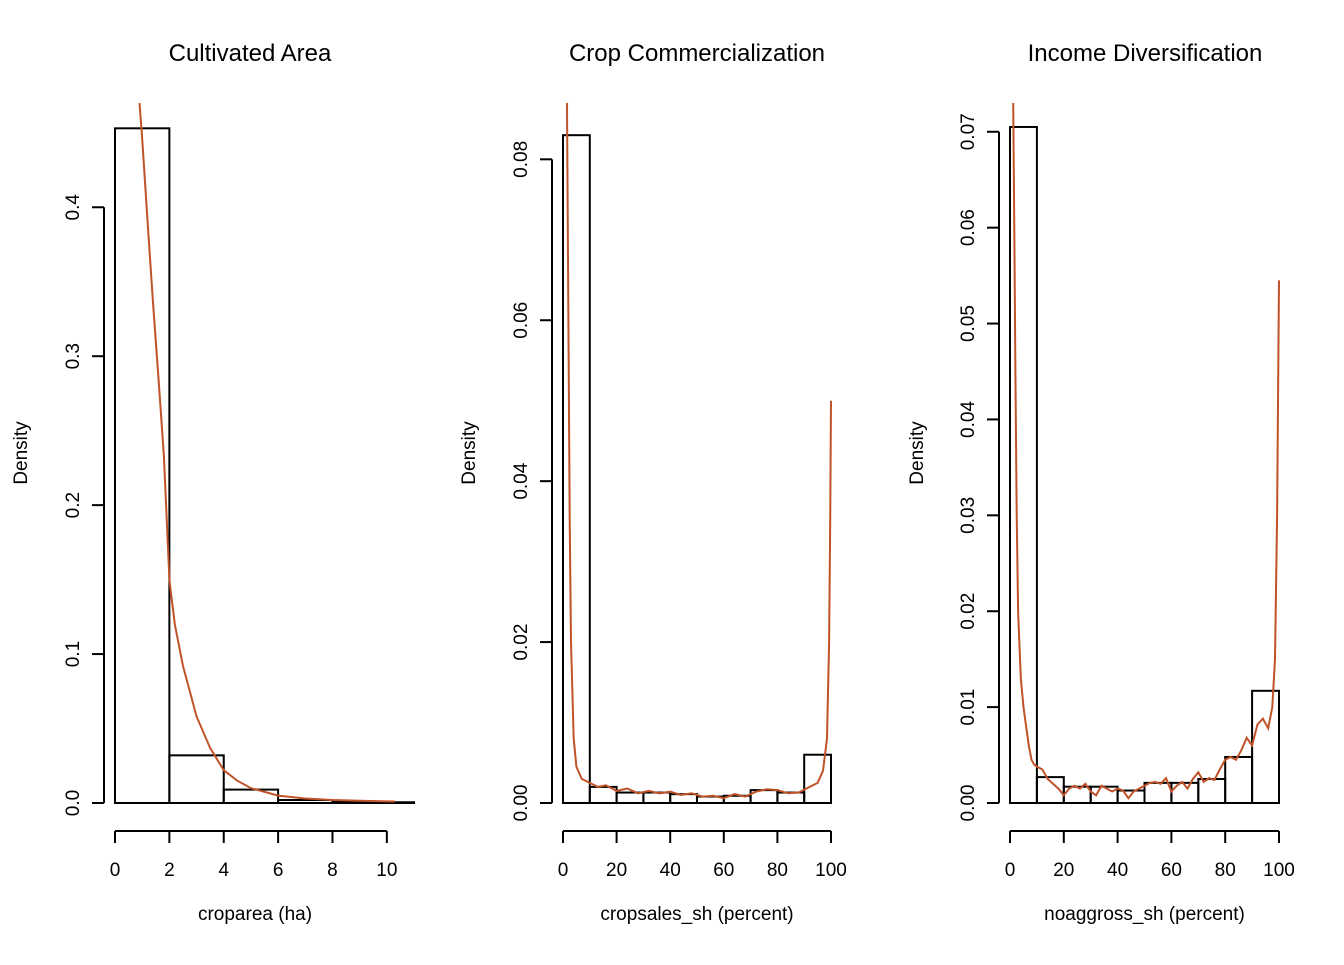 The image size is (1344, 965). Describe the element at coordinates (223, 870) in the screenshot. I see `x-tick-label: 4` at that location.